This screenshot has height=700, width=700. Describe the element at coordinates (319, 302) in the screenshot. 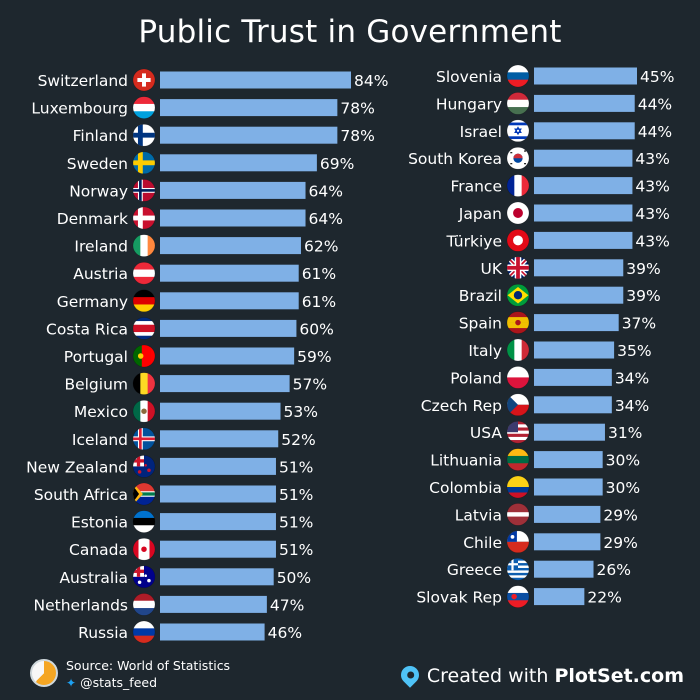

I see `value-label: 61%` at that location.